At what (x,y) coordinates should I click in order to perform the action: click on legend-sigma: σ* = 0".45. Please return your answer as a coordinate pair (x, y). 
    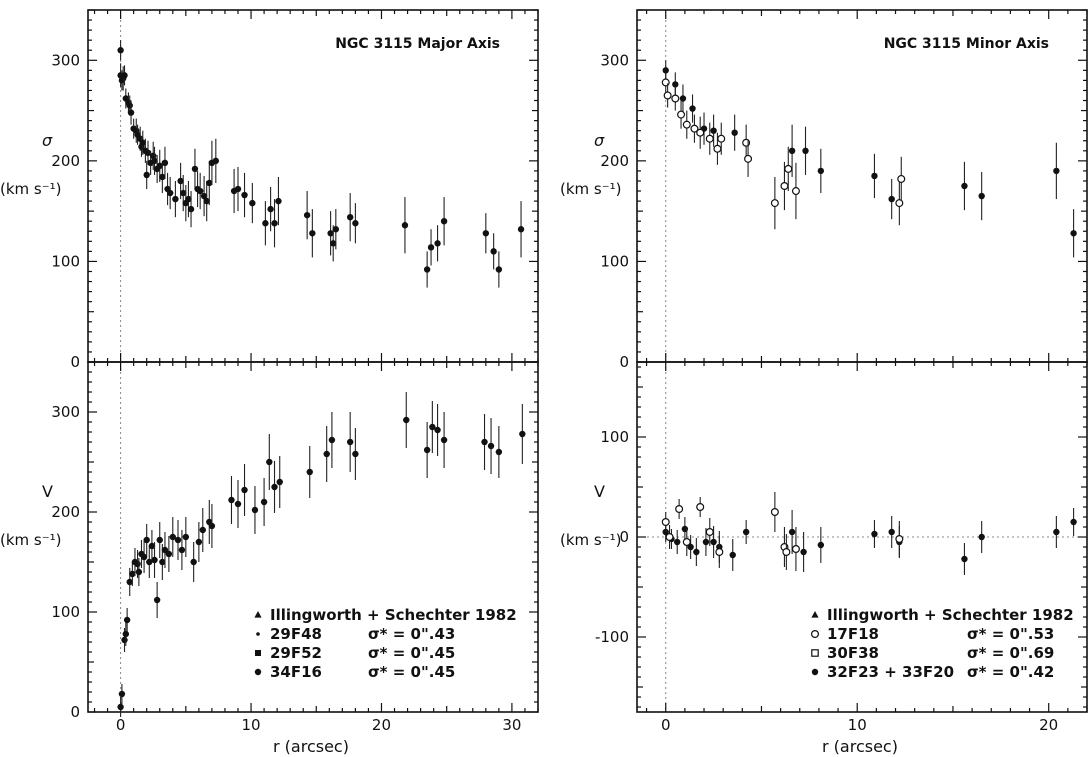
    Looking at the image, I should click on (411, 672).